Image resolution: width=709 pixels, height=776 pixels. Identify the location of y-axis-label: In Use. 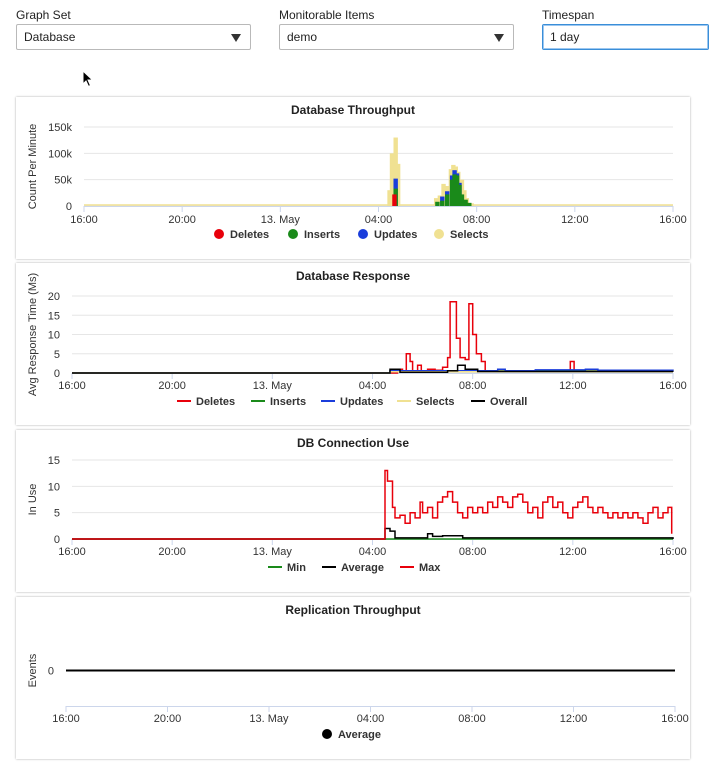
(33, 500).